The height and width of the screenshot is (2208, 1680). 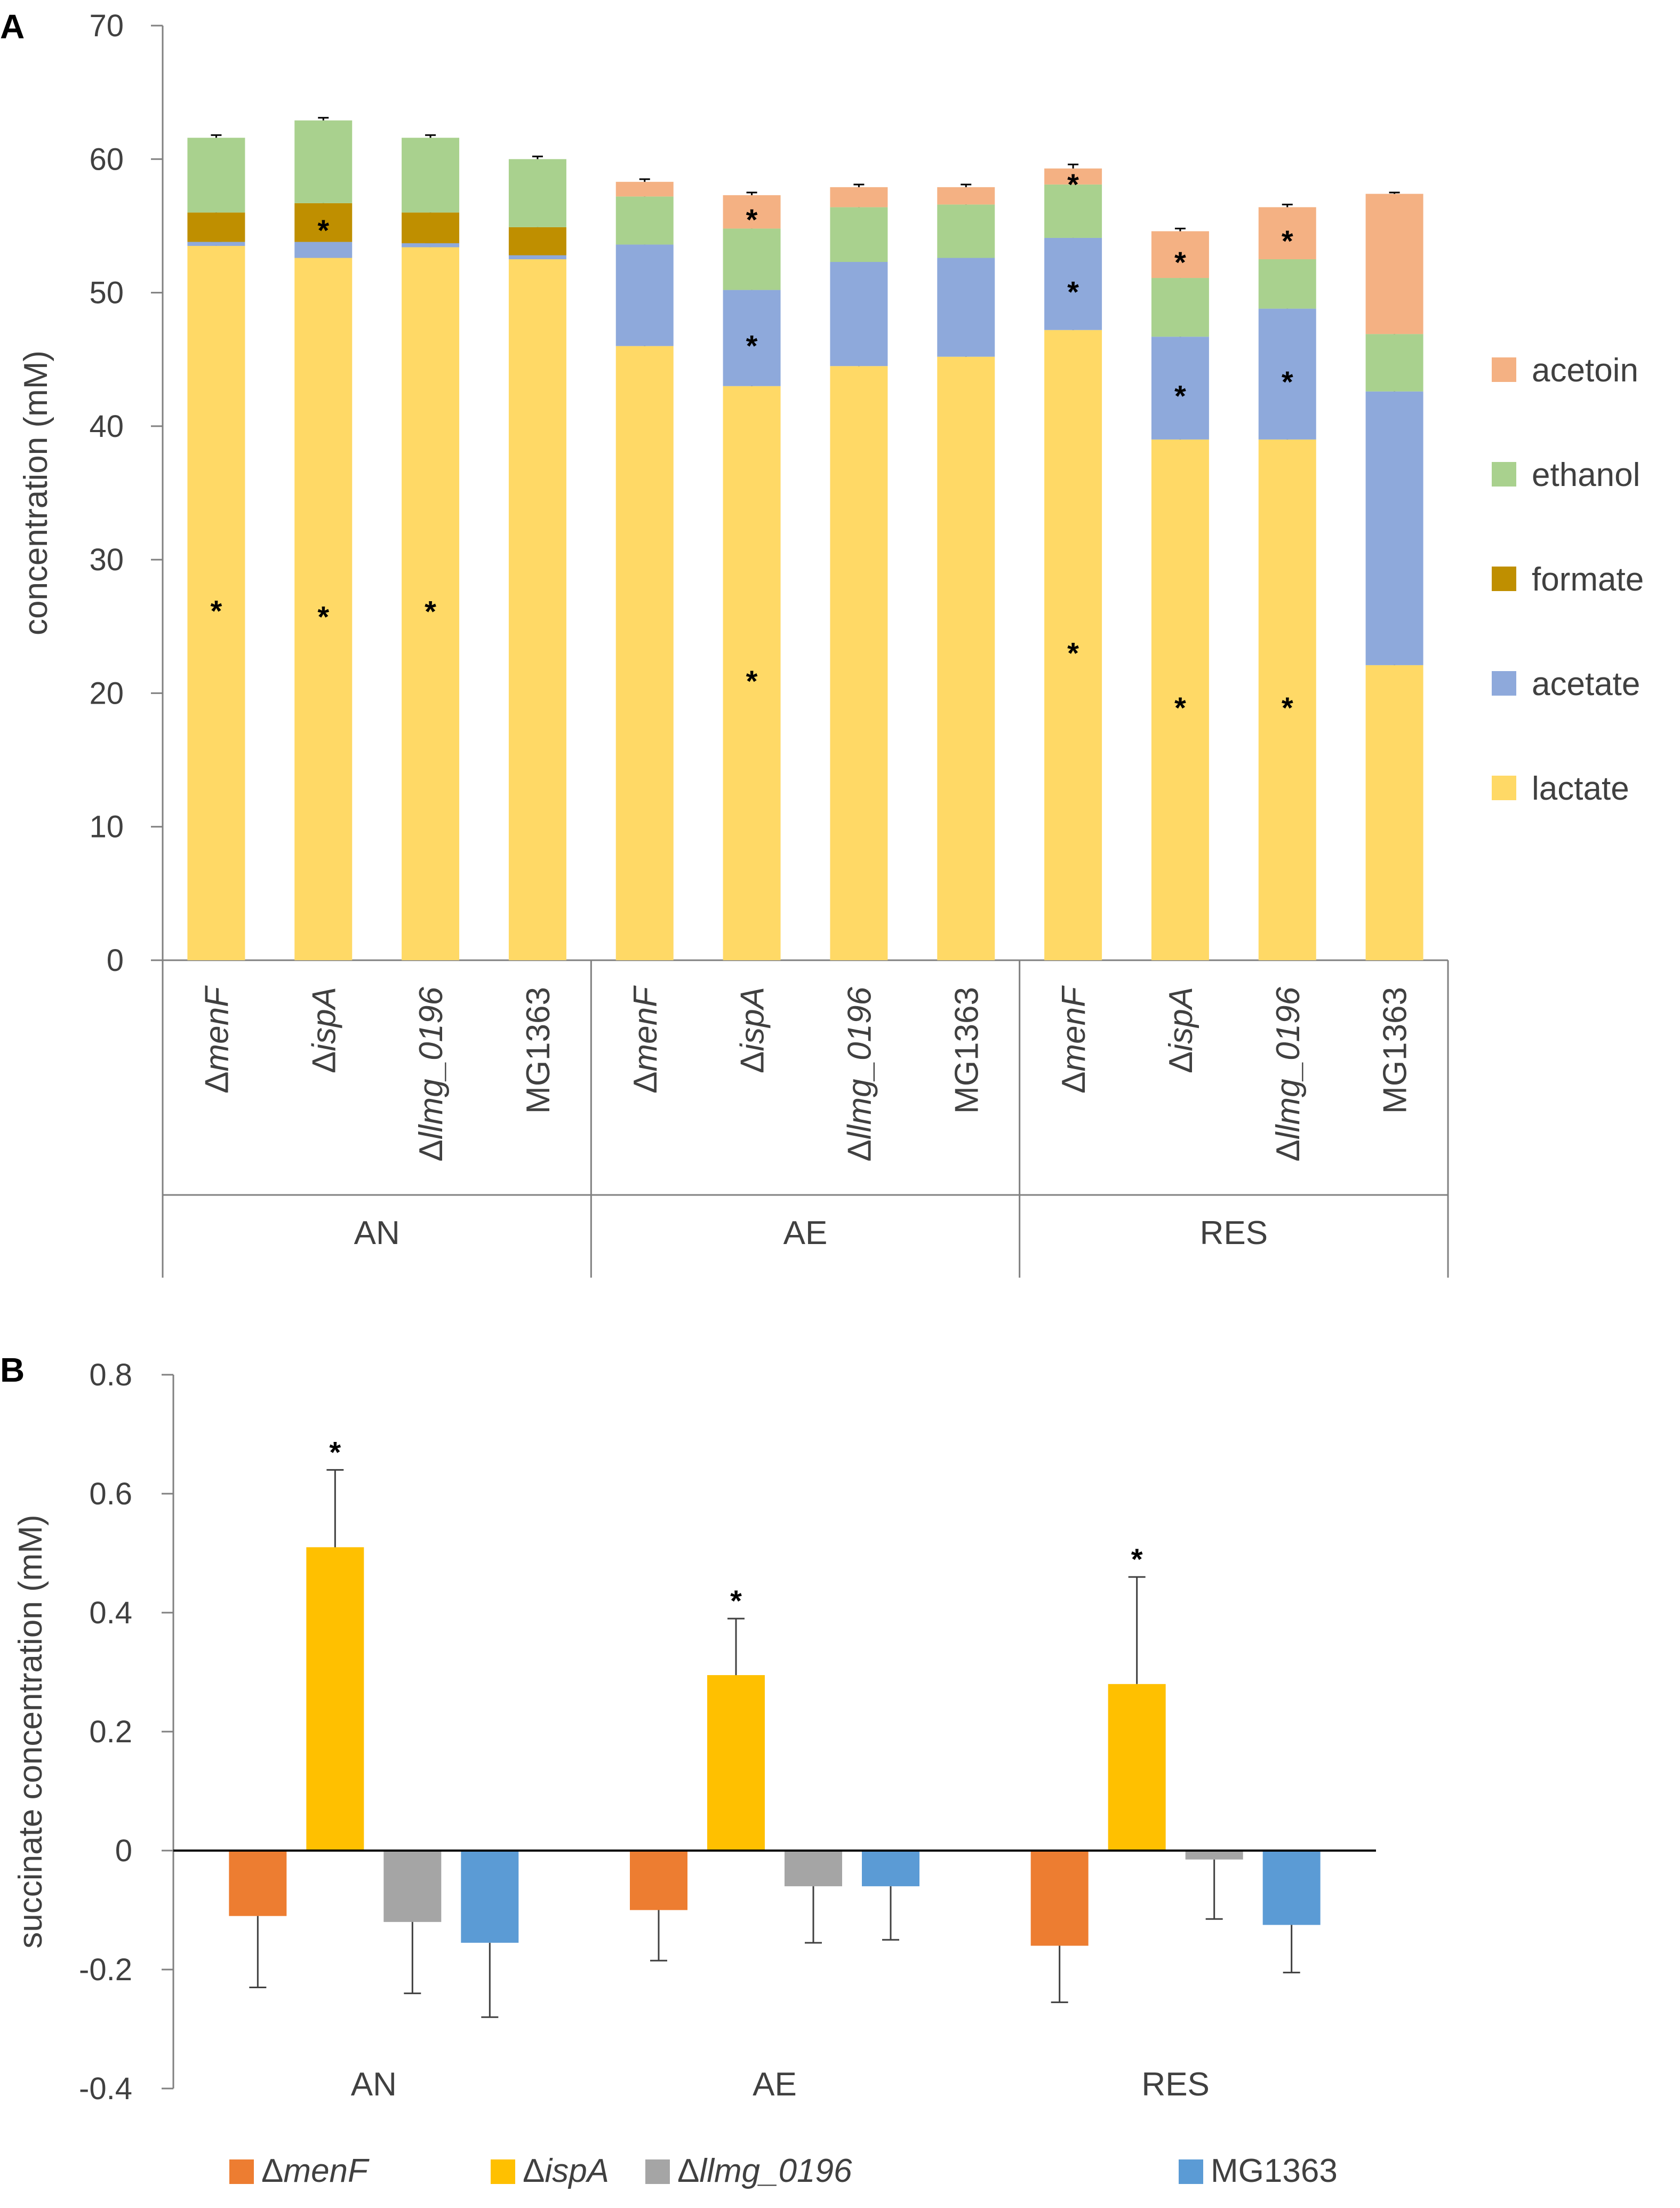 I want to click on panel-a-category-label-name: ispA, so click(x=752, y=1019).